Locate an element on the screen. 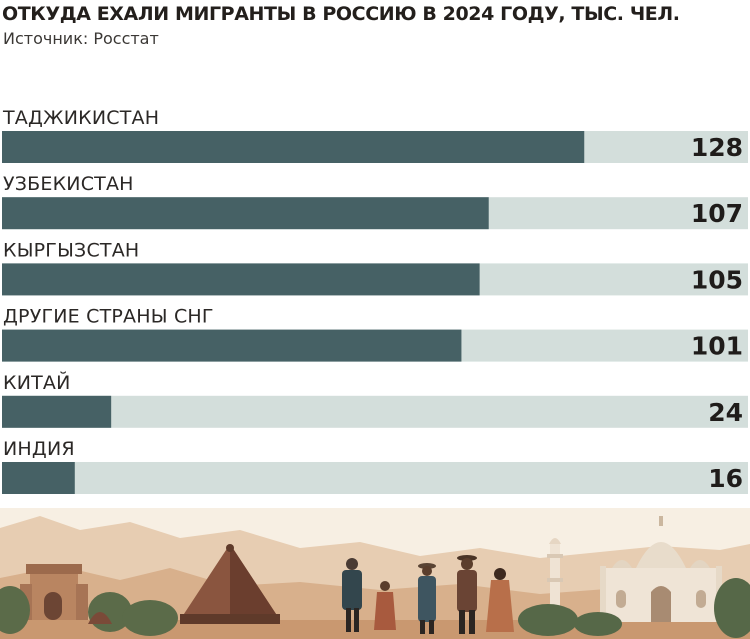  travelers-icon is located at coordinates (428, 594).